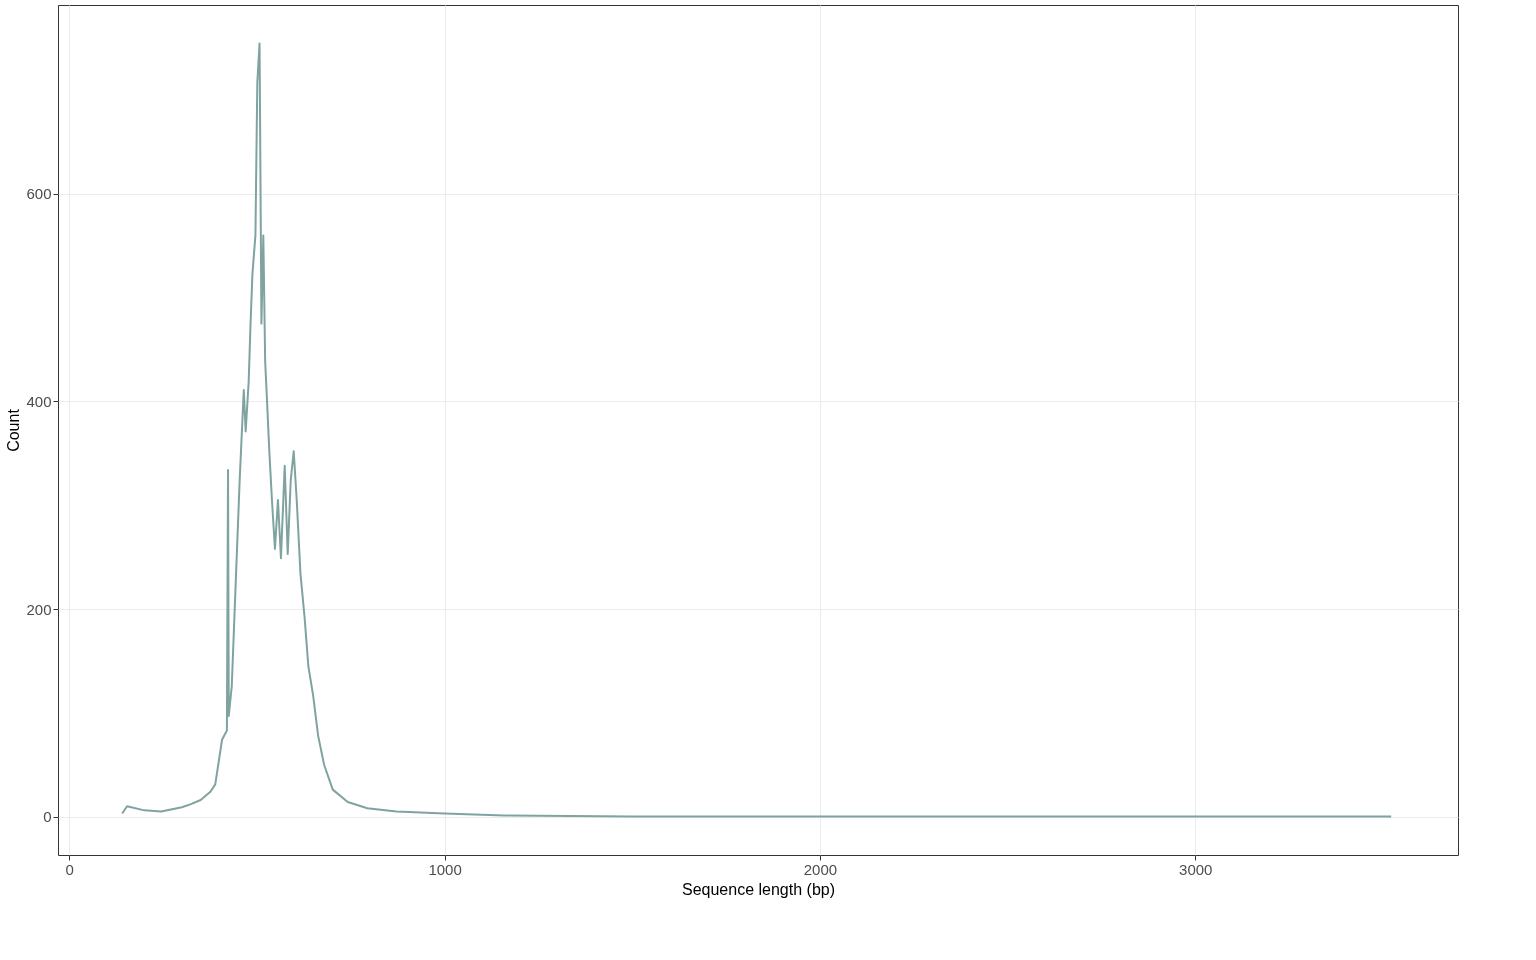  I want to click on y-axis-title: Count, so click(14, 430).